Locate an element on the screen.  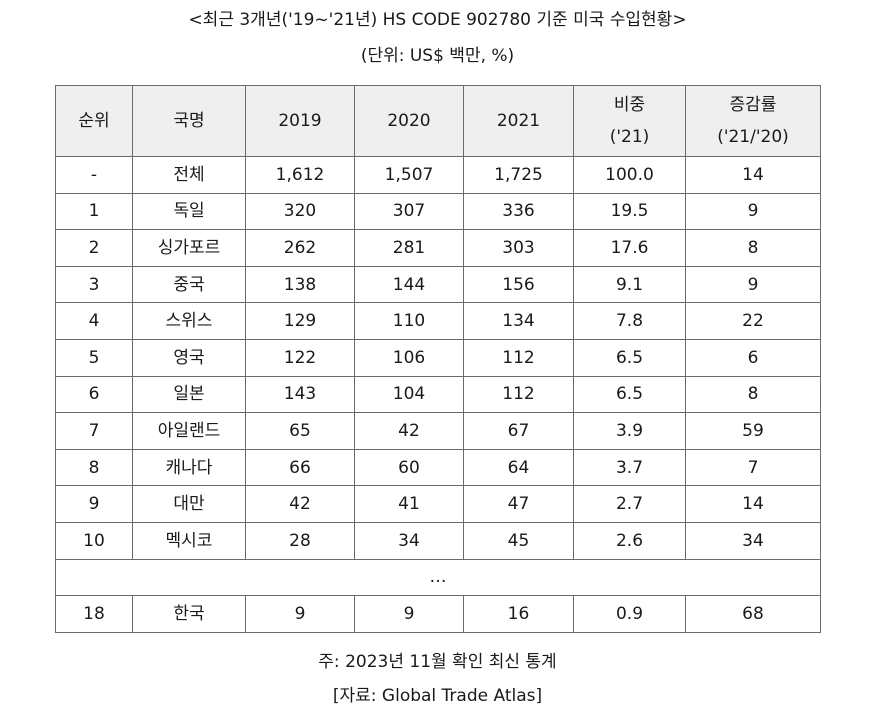
cell-2019: 9 is located at coordinates (300, 614).